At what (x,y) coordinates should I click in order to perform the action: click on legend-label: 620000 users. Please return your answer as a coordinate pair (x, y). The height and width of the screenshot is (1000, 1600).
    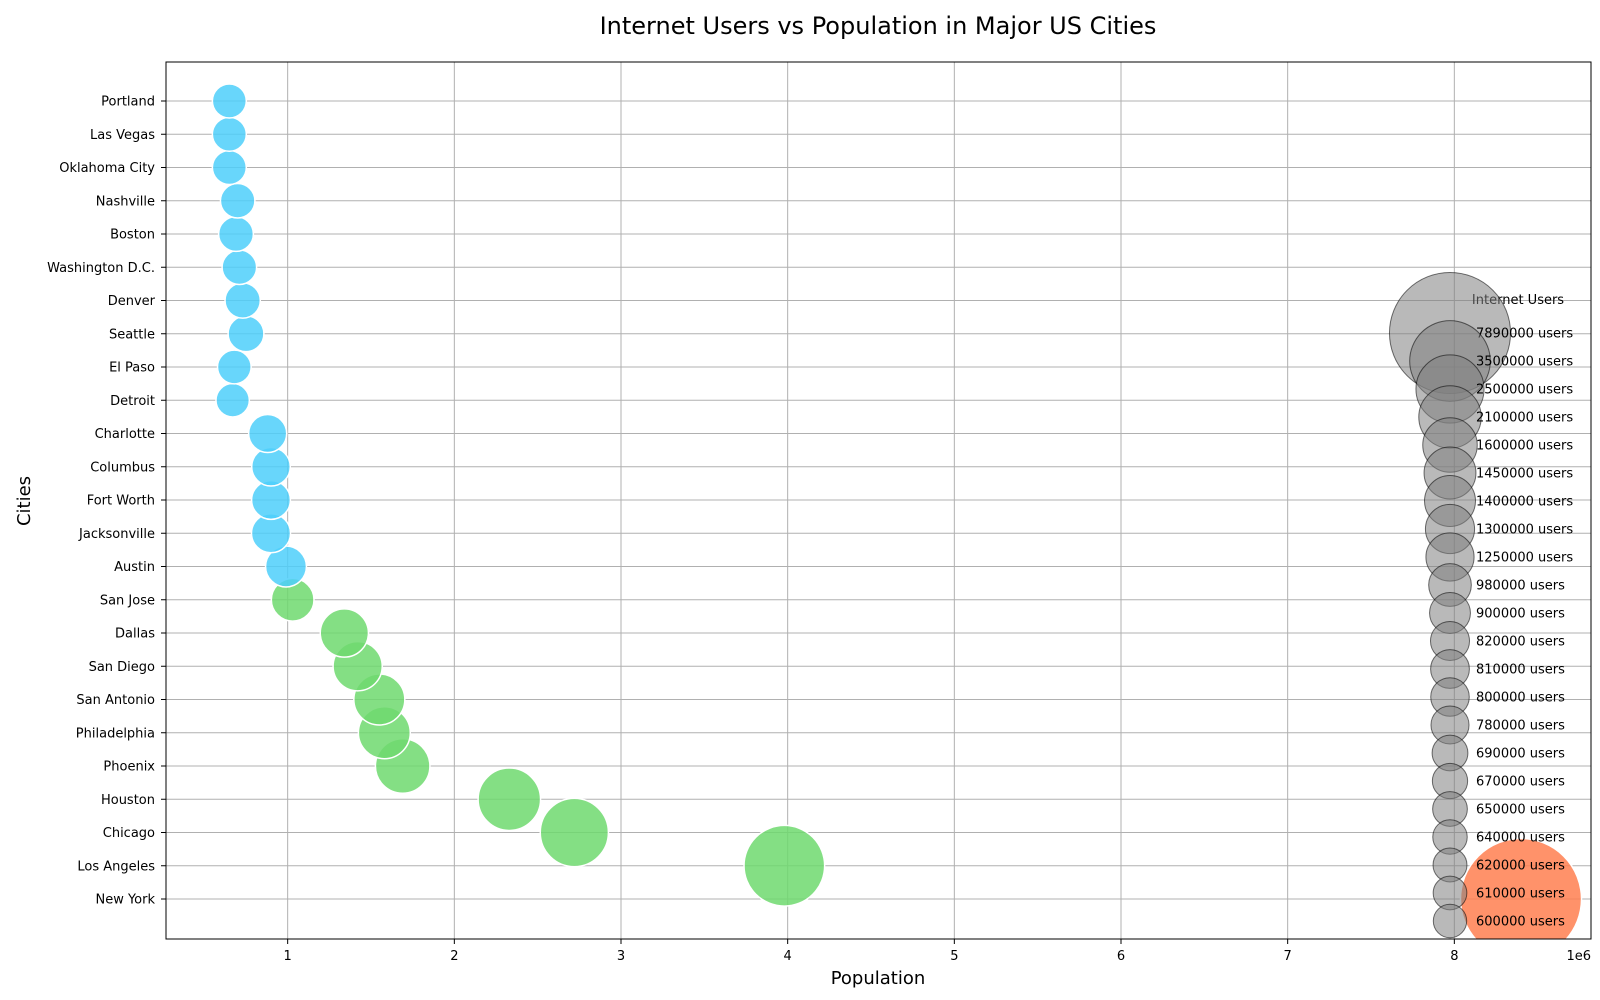
    Looking at the image, I should click on (1520, 866).